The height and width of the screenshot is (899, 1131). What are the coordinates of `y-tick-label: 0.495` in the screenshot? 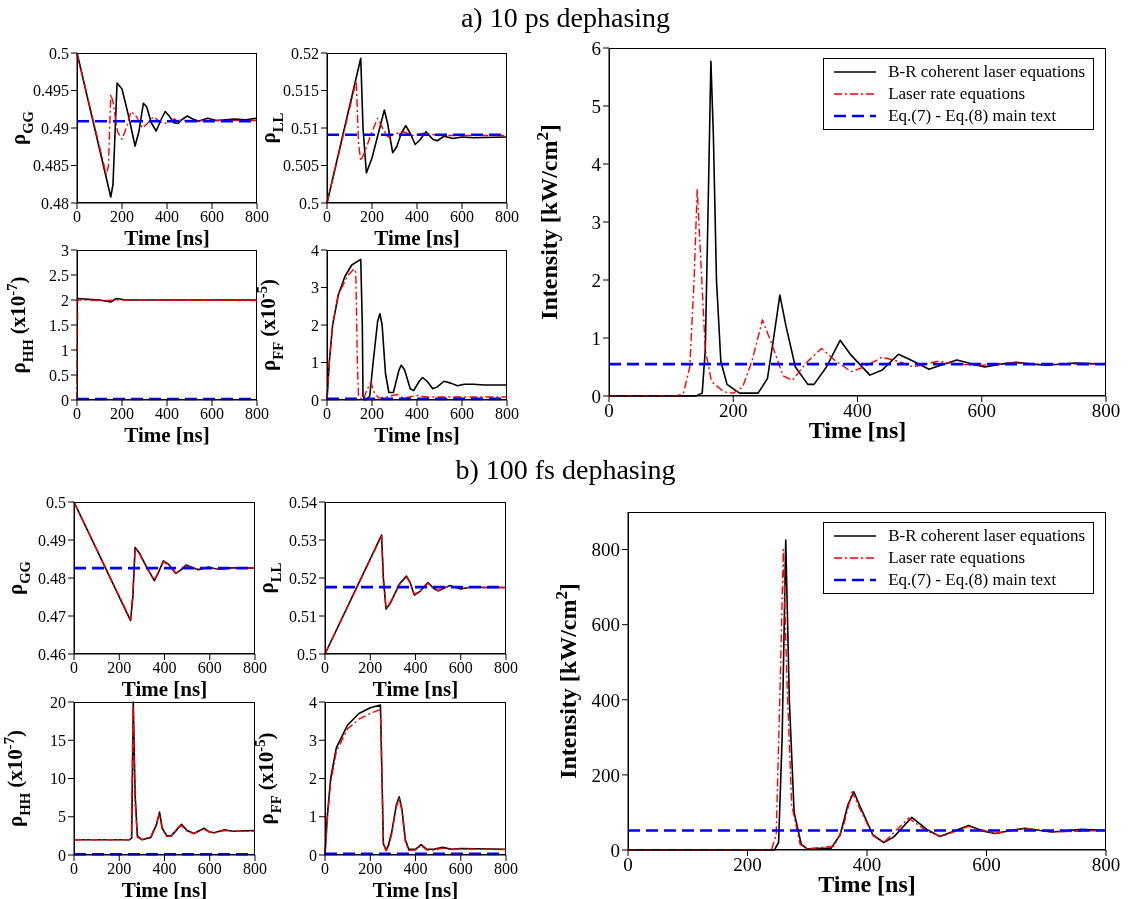 It's located at (51, 91).